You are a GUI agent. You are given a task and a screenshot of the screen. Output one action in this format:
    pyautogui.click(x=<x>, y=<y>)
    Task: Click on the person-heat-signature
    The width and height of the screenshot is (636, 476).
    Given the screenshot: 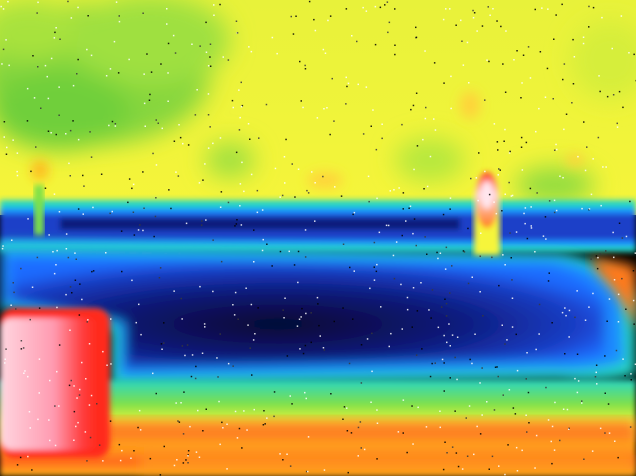 What is the action you would take?
    pyautogui.click(x=487, y=213)
    